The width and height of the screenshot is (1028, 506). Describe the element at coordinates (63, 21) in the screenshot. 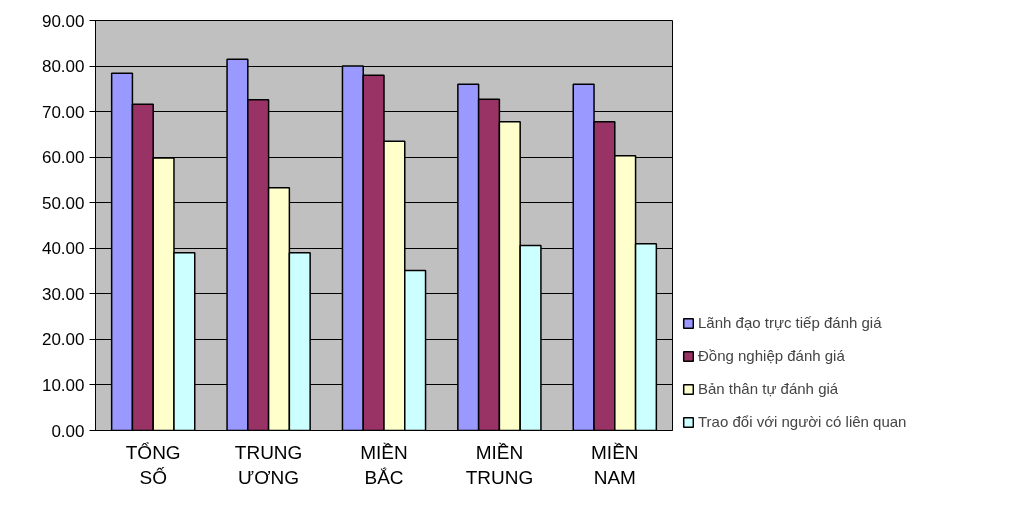

I see `y-tick-label: 90.00` at that location.